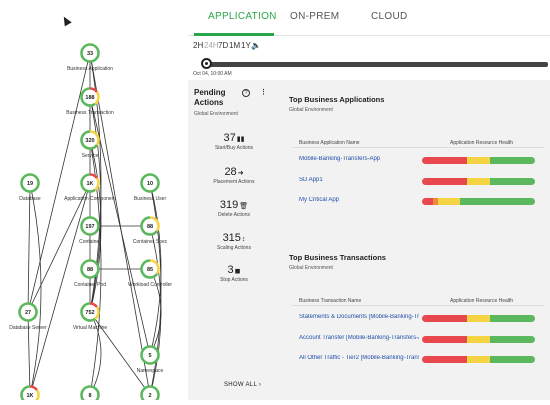 The image size is (550, 405). I want to click on top-transactions-divider, so click(418, 305).